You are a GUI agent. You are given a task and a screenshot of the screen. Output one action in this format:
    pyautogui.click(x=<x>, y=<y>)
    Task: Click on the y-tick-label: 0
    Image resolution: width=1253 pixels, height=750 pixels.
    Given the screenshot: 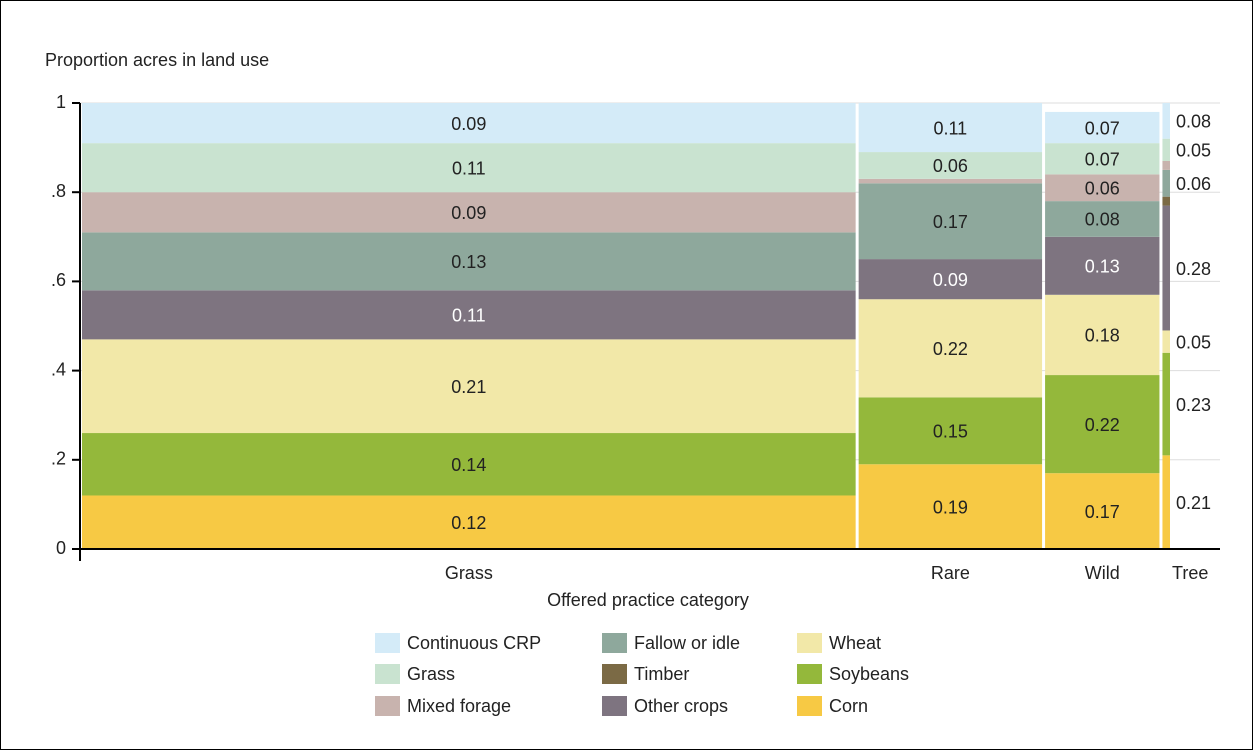 What is the action you would take?
    pyautogui.click(x=61, y=548)
    